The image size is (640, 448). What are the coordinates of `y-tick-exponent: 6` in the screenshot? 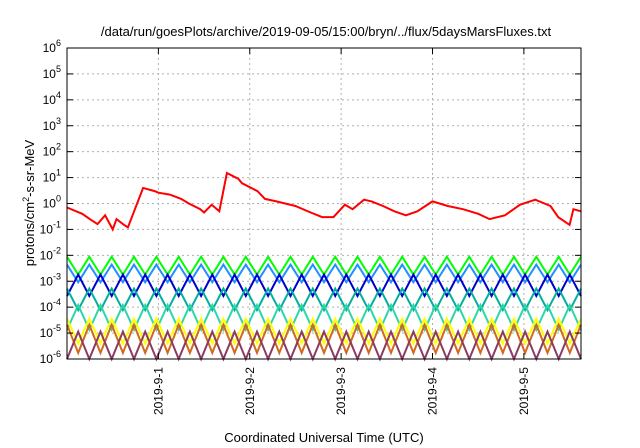 It's located at (58, 43).